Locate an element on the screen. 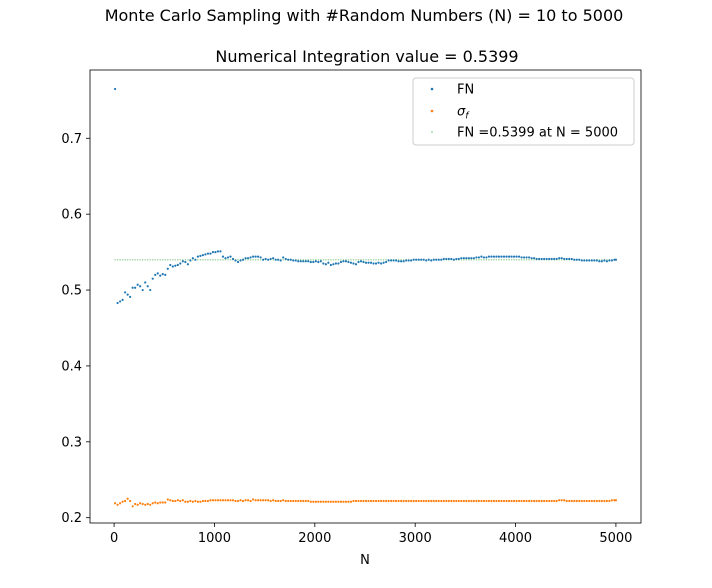 This screenshot has height=588, width=712. x-tick-label: 3000 is located at coordinates (415, 538).